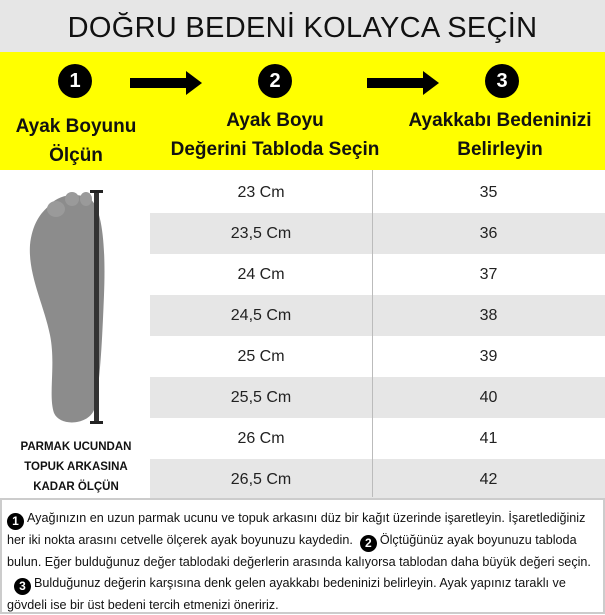 This screenshot has height=615, width=605. I want to click on shoe-size-cell: 36, so click(488, 233).